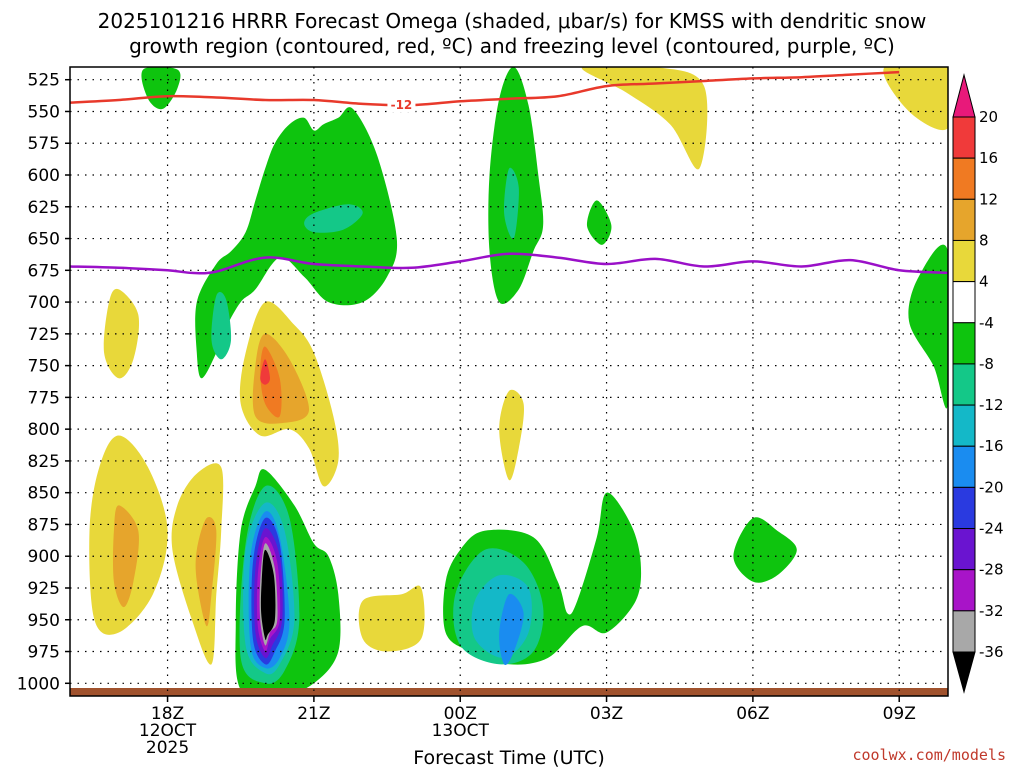 The width and height of the screenshot is (1024, 768). Describe the element at coordinates (44, 144) in the screenshot. I see `y-tick-label-575: 575` at that location.